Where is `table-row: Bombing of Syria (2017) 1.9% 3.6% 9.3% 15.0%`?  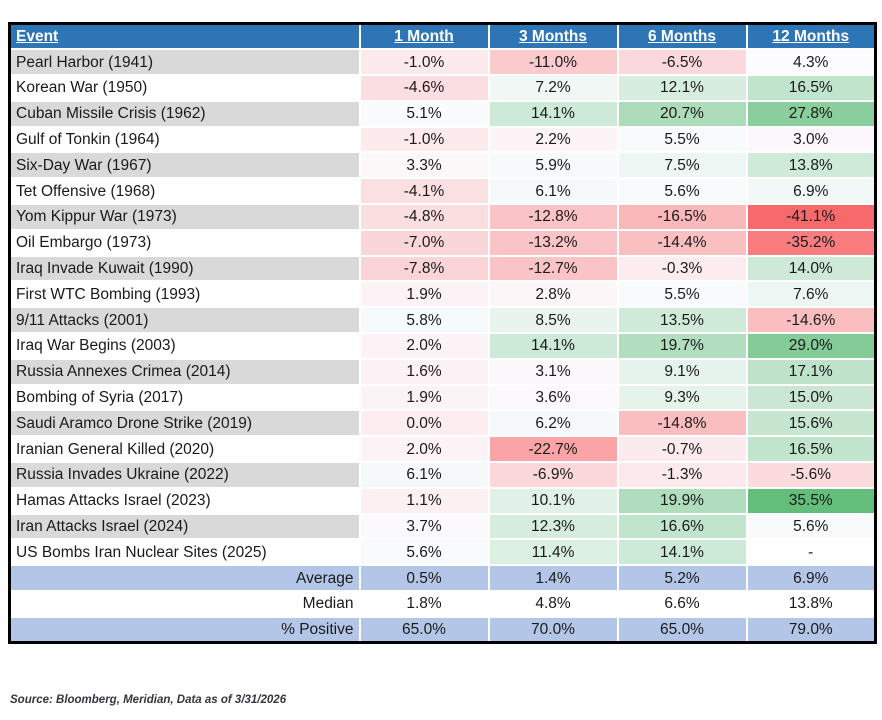 table-row: Bombing of Syria (2017) 1.9% 3.6% 9.3% 15.0% is located at coordinates (442, 397).